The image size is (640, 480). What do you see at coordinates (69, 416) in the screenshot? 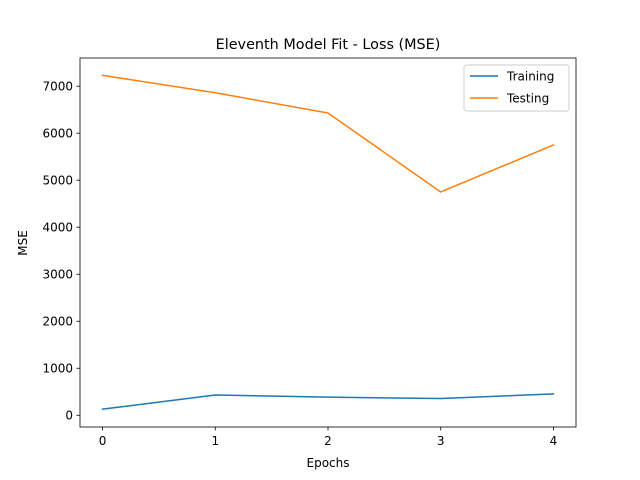
I see `y-tick-label: 0` at bounding box center [69, 416].